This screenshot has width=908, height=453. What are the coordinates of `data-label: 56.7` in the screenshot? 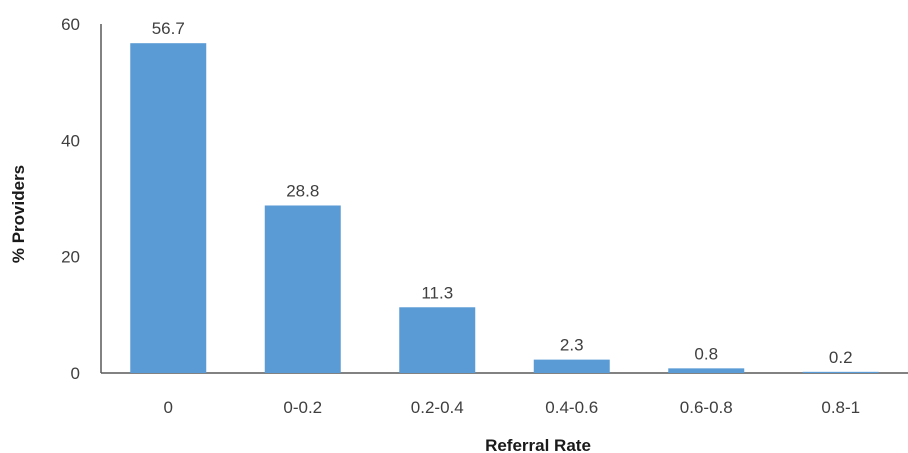 It's located at (168, 28).